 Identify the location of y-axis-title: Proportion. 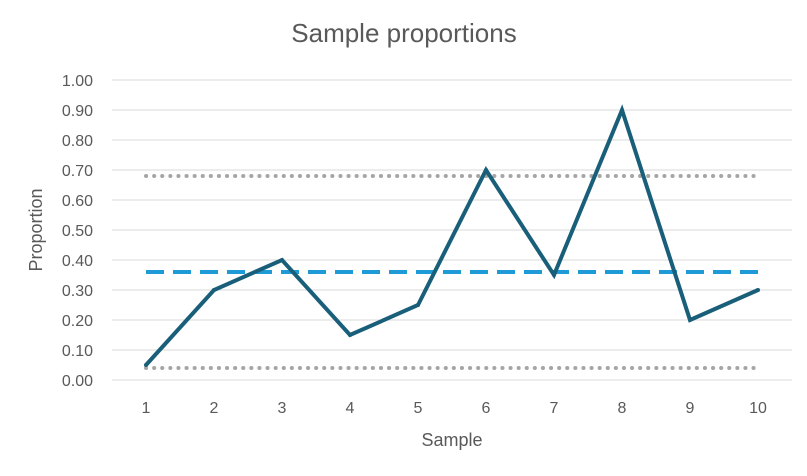
(36, 229).